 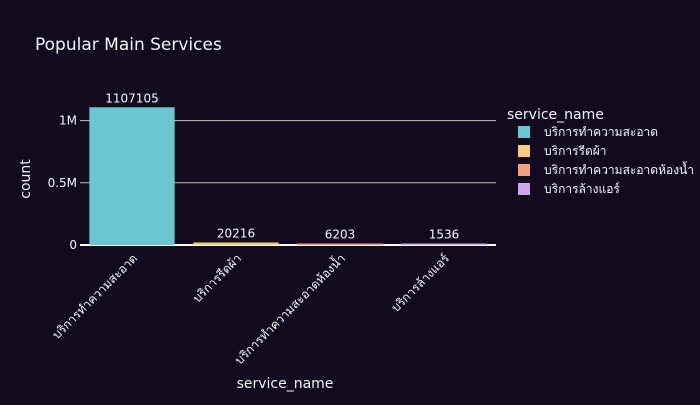 I want to click on y-axis-title: count, so click(x=26, y=179).